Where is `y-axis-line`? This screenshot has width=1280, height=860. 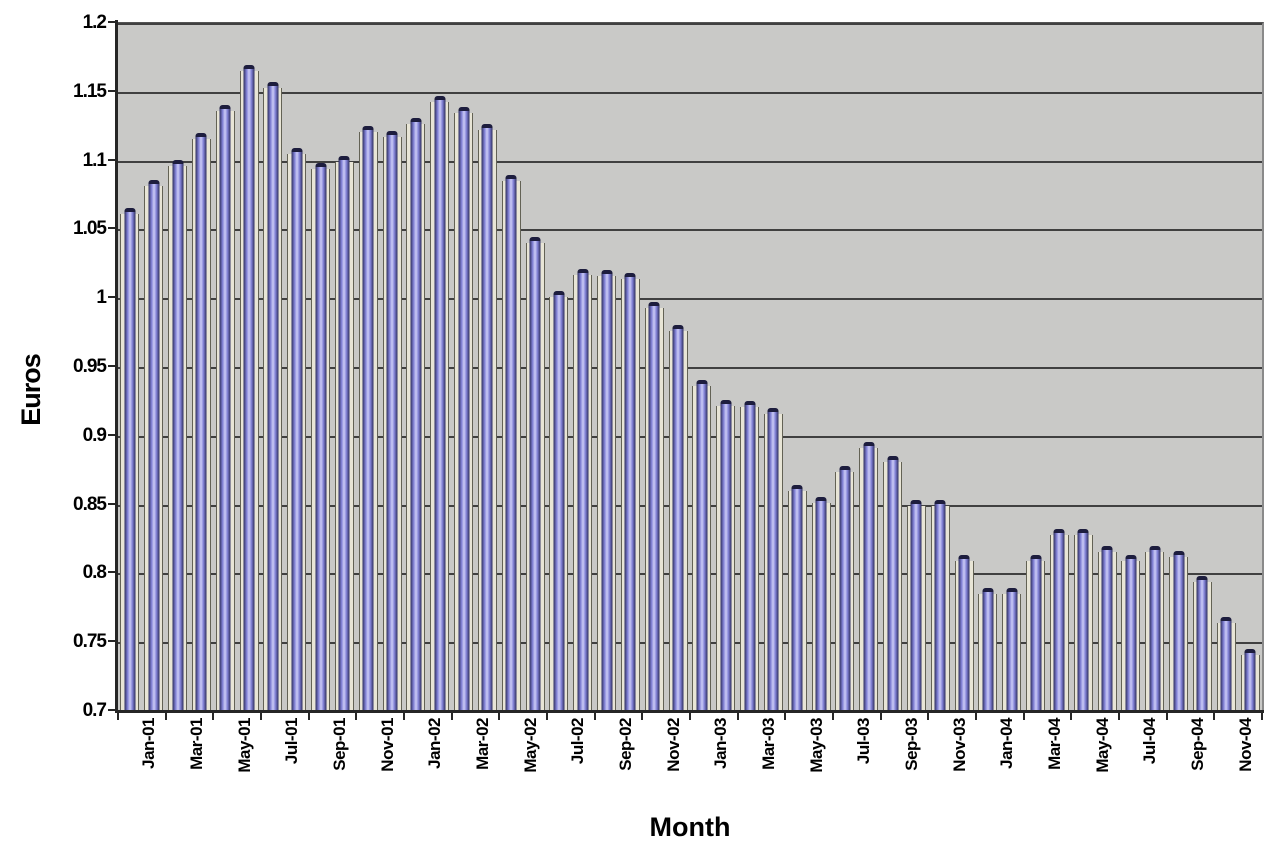
y-axis-line is located at coordinates (116, 366).